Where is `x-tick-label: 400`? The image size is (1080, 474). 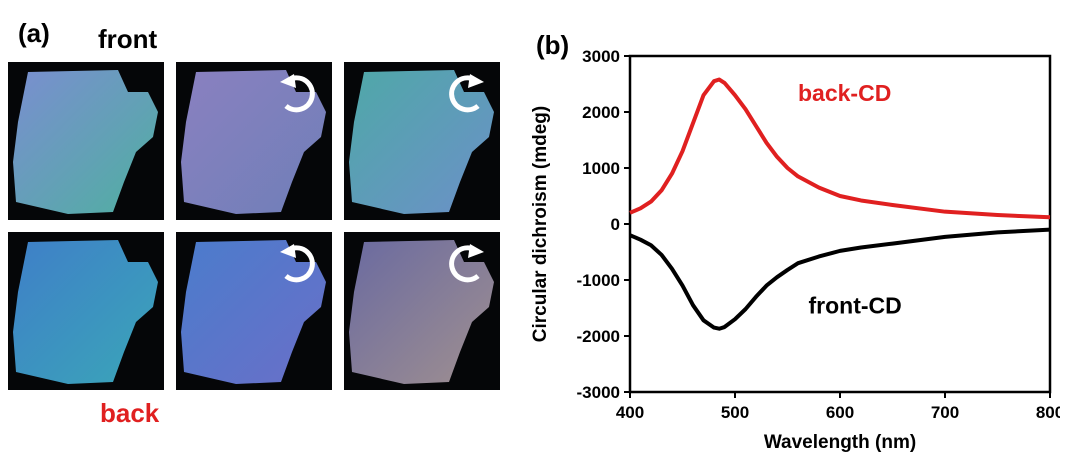 x-tick-label: 400 is located at coordinates (630, 412).